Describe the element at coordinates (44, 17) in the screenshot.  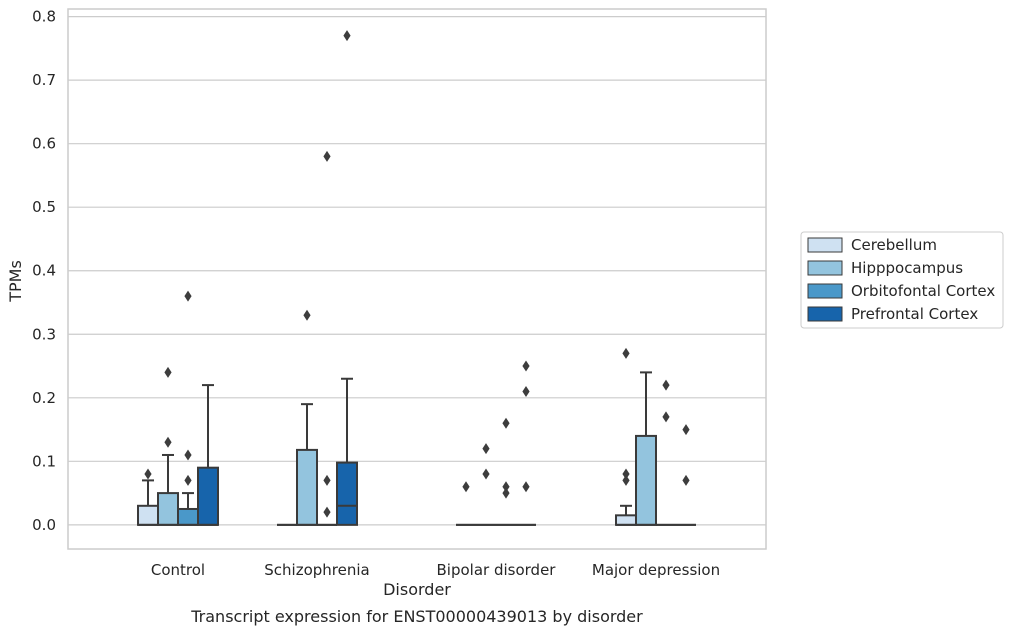
I see `y-tick-label: 0.8` at that location.